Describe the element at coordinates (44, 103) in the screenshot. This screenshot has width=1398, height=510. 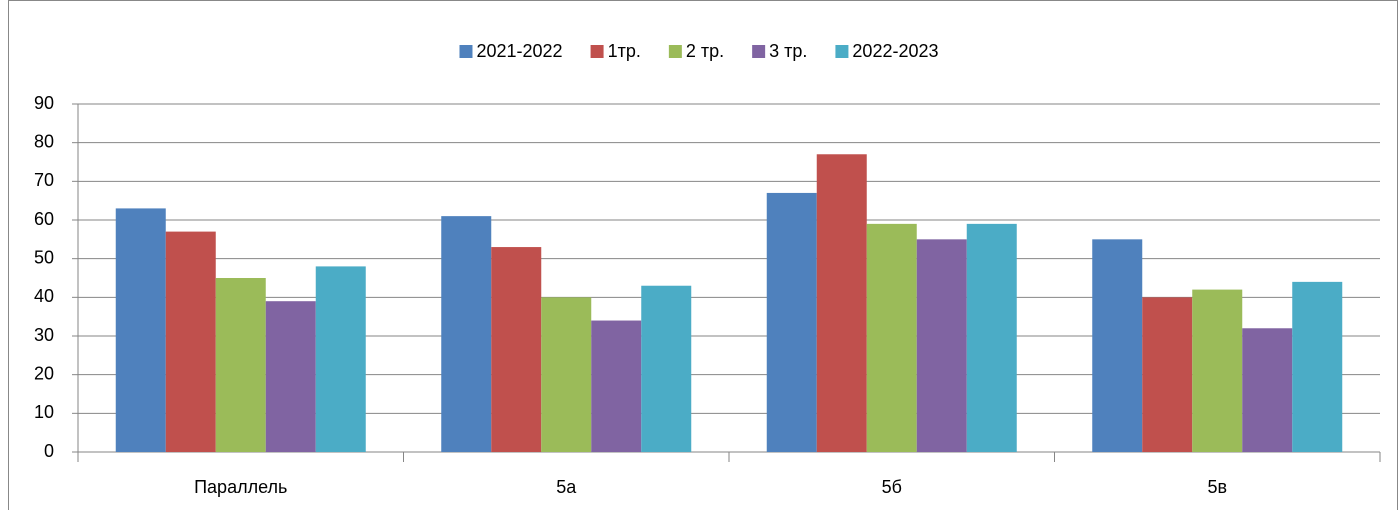
I see `y-tick-label: 90` at that location.